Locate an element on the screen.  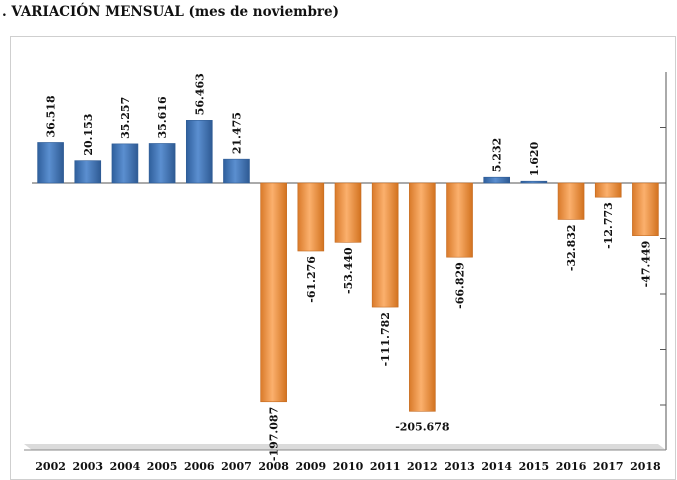
x-tick-2016: 2016 is located at coordinates (571, 466).